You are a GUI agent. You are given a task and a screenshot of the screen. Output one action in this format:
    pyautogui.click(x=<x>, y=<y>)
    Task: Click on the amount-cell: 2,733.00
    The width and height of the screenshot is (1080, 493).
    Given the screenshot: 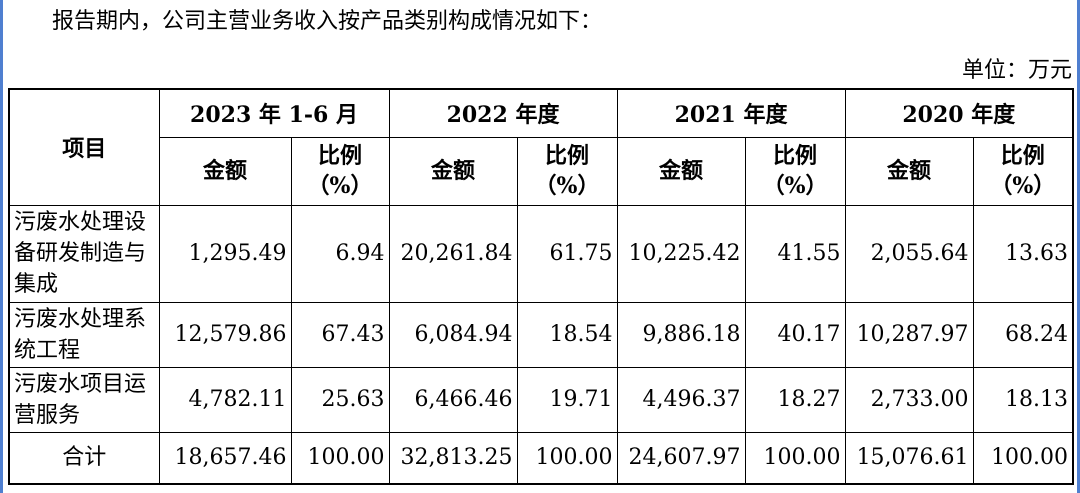 What is the action you would take?
    pyautogui.click(x=909, y=399)
    